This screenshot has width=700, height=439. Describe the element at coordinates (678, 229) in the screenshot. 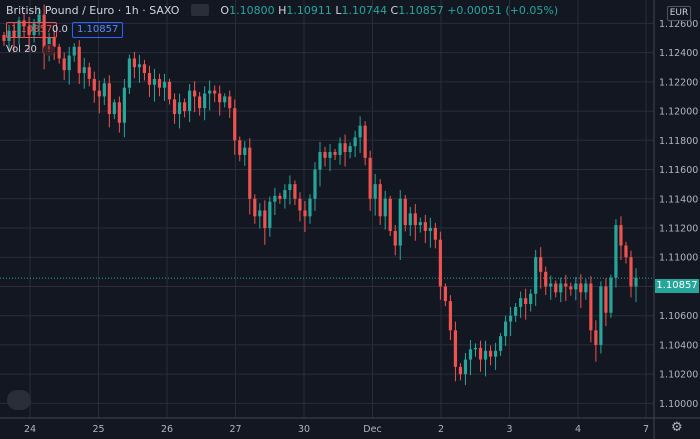

I see `y-tick-label: 1.11200` at that location.